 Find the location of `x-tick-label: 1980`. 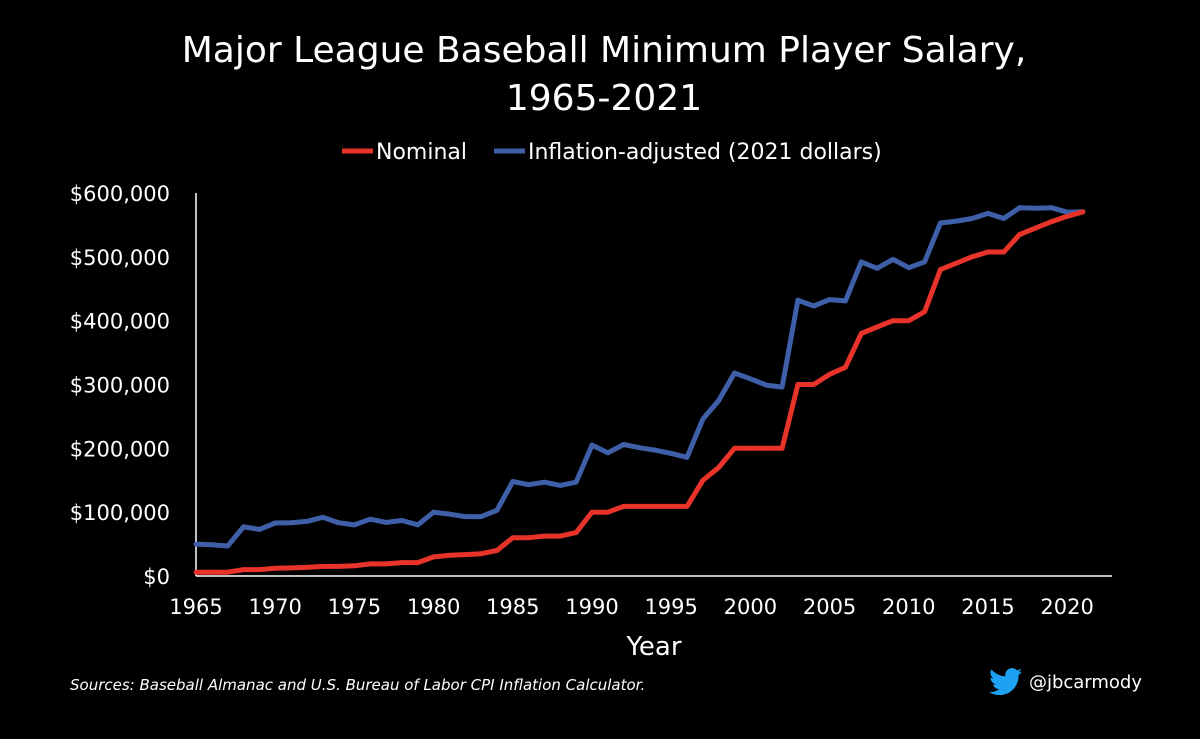

x-tick-label: 1980 is located at coordinates (433, 607).